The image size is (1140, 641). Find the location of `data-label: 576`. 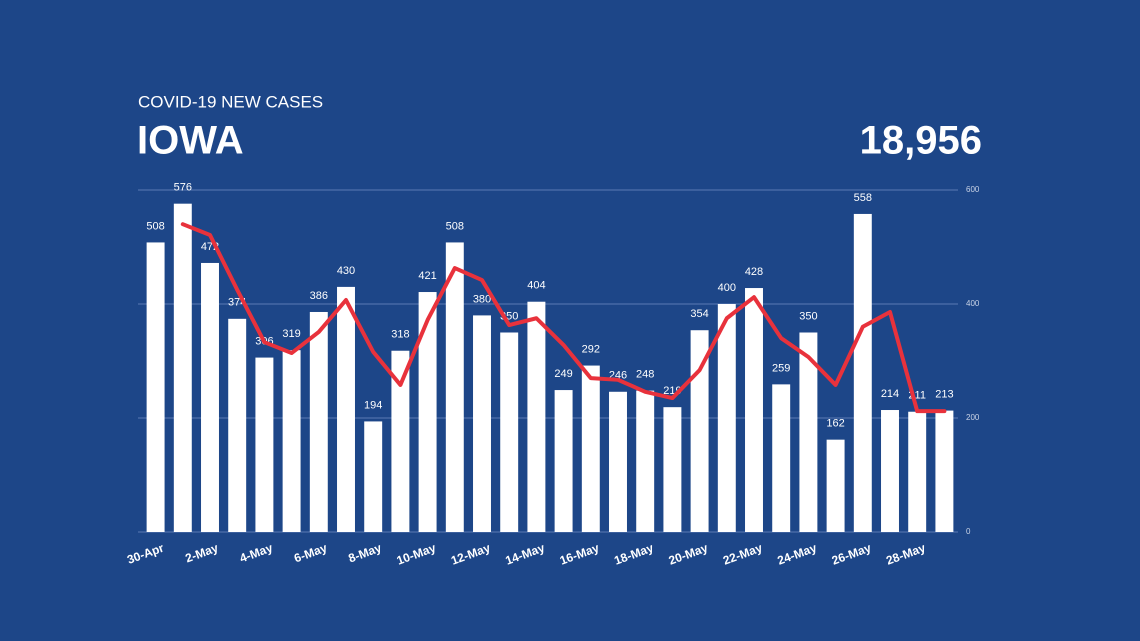

data-label: 576 is located at coordinates (183, 188).